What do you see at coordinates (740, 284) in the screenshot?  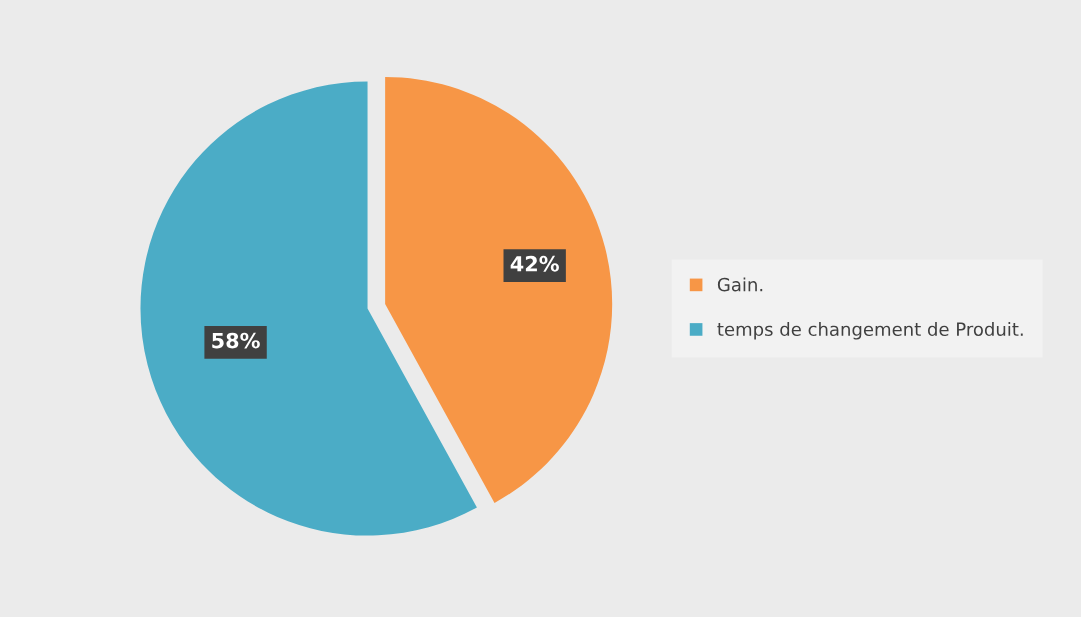 I see `legend-label: Gain.` at bounding box center [740, 284].